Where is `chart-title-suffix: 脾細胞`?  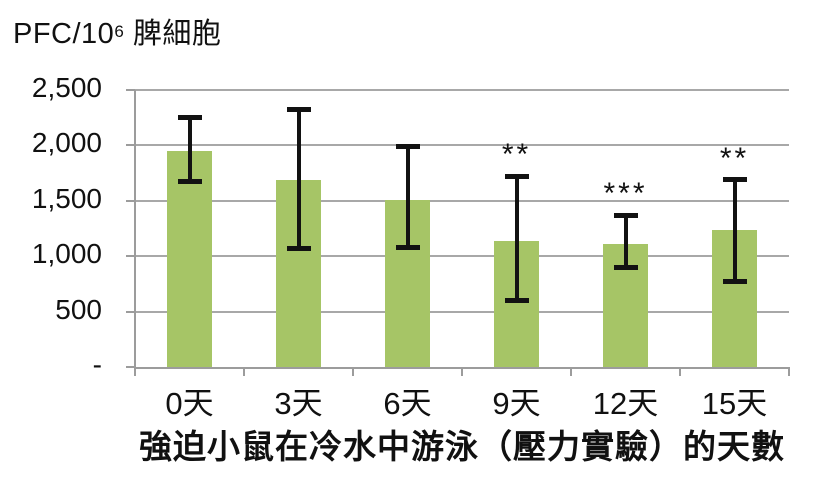 chart-title-suffix: 脾細胞 is located at coordinates (173, 34).